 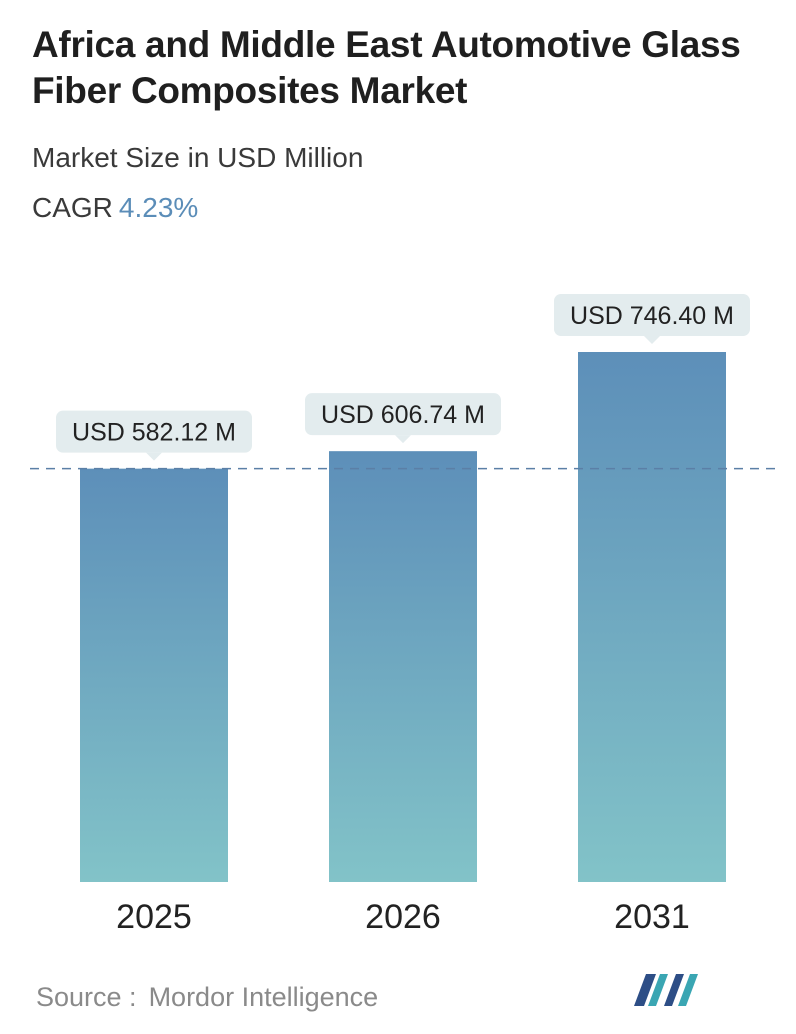 I want to click on bar-2031, so click(x=652, y=617).